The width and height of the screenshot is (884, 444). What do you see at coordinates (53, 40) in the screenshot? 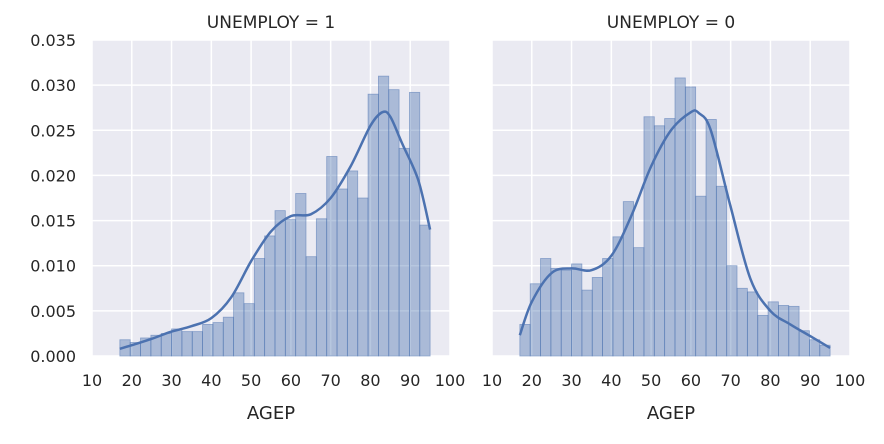
I see `y-tick-label: 0.035` at bounding box center [53, 40].